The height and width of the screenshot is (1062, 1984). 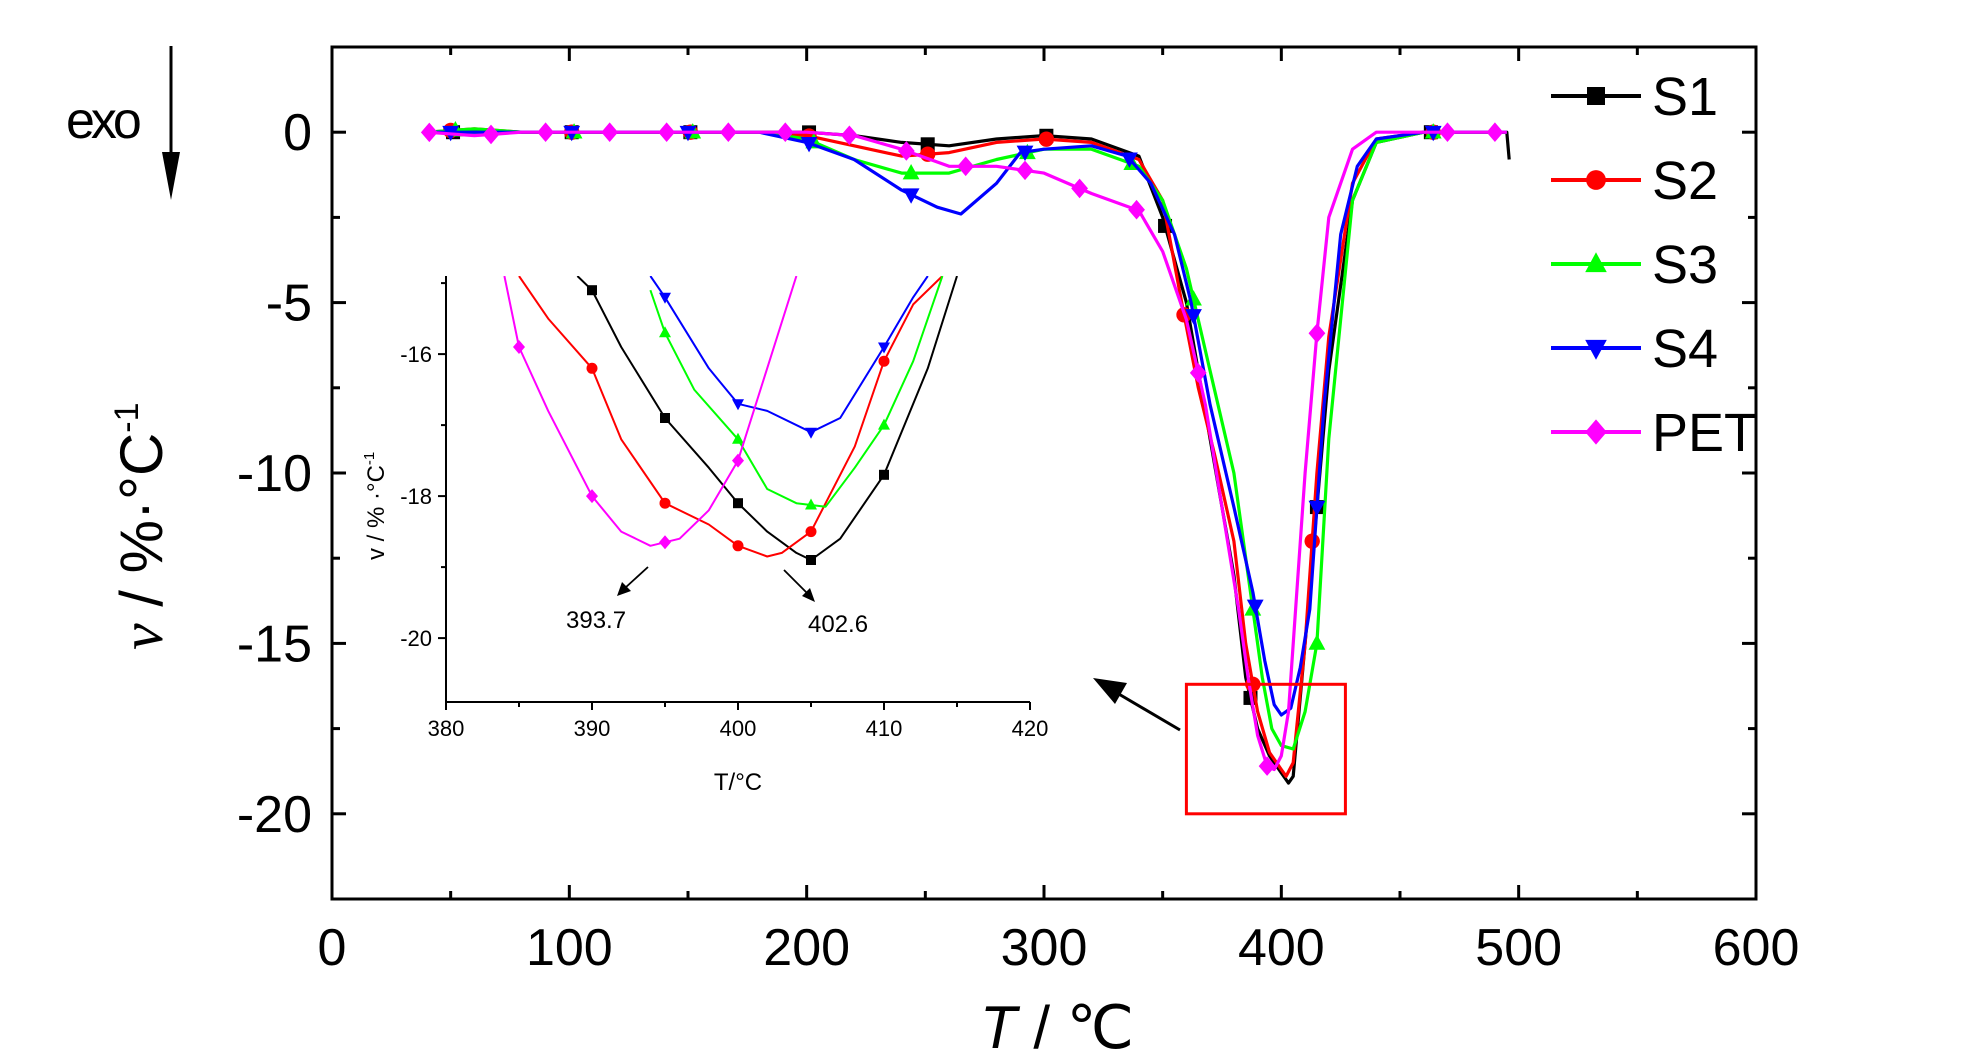 What do you see at coordinates (624, 589) in the screenshot?
I see `annotation-arrowhead-pet` at bounding box center [624, 589].